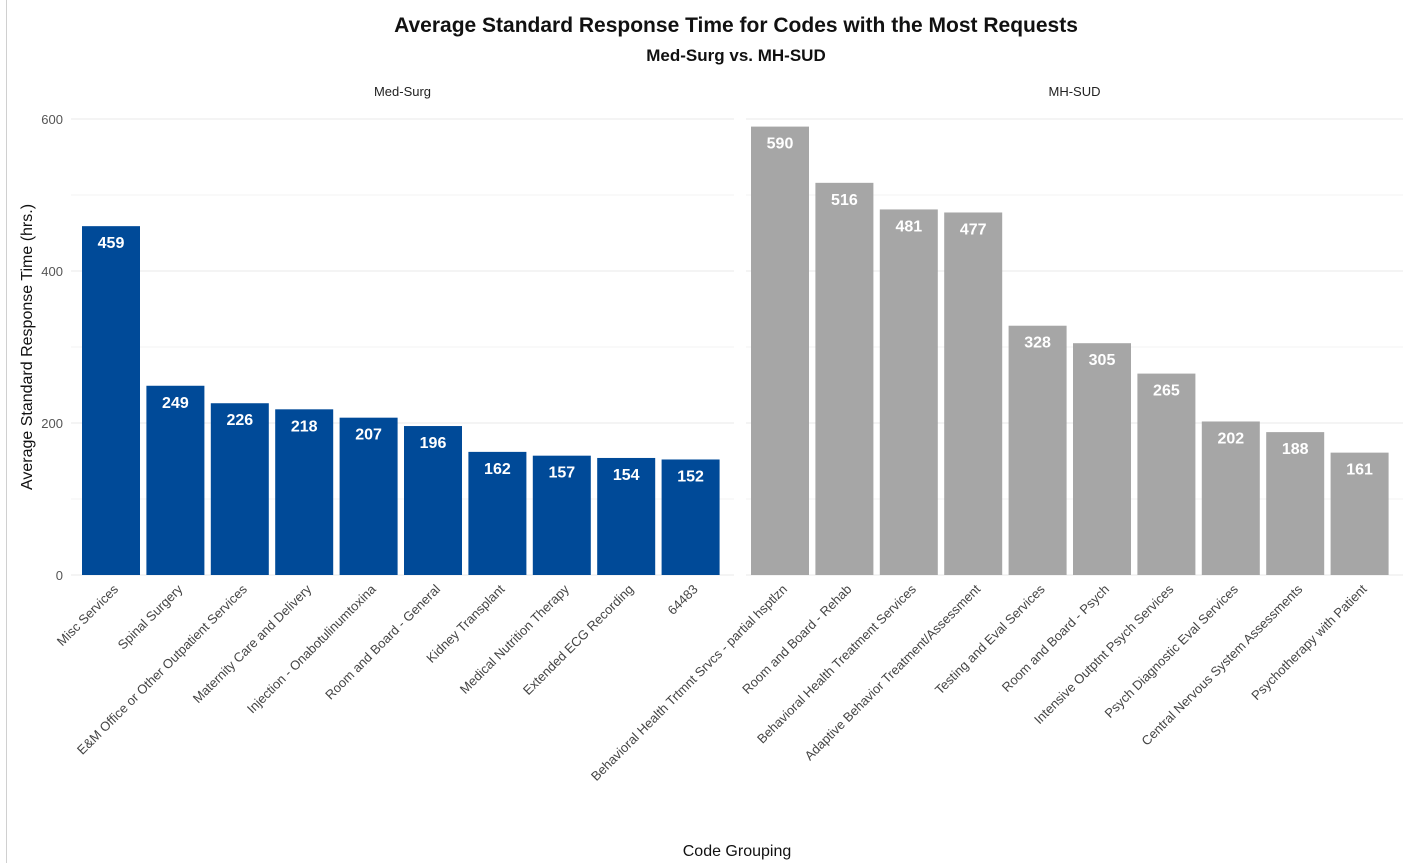 The width and height of the screenshot is (1406, 863). I want to click on x-tick-label: Spinal Surgery, so click(150, 616).